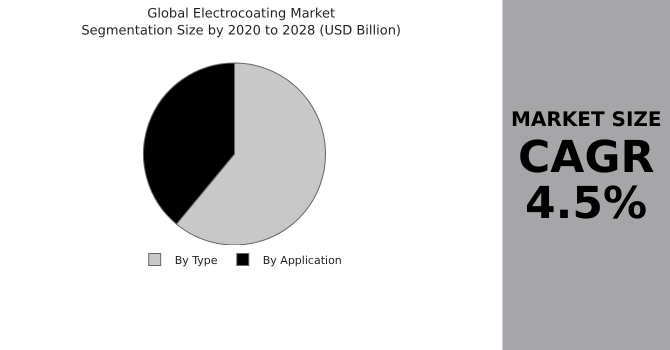 Image resolution: width=670 pixels, height=350 pixels. Describe the element at coordinates (302, 260) in the screenshot. I see `legend-label: By Application` at that location.